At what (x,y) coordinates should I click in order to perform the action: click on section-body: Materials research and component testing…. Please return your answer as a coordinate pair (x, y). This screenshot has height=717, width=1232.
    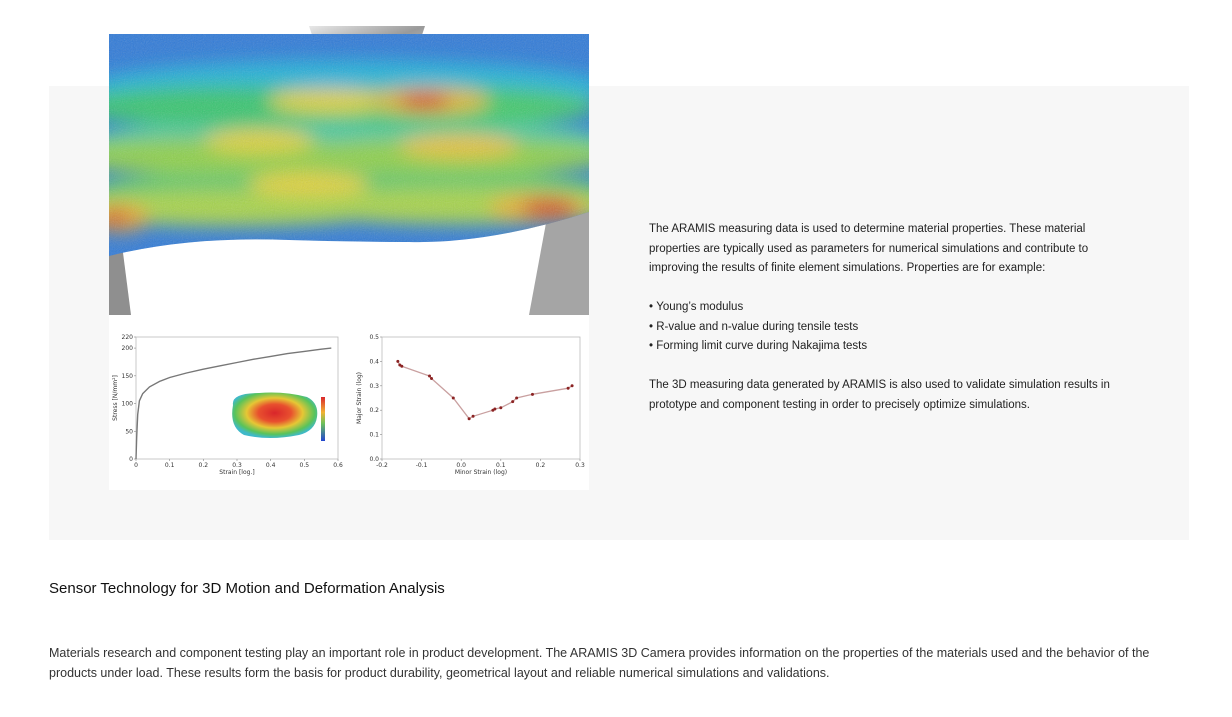
    Looking at the image, I should click on (599, 663).